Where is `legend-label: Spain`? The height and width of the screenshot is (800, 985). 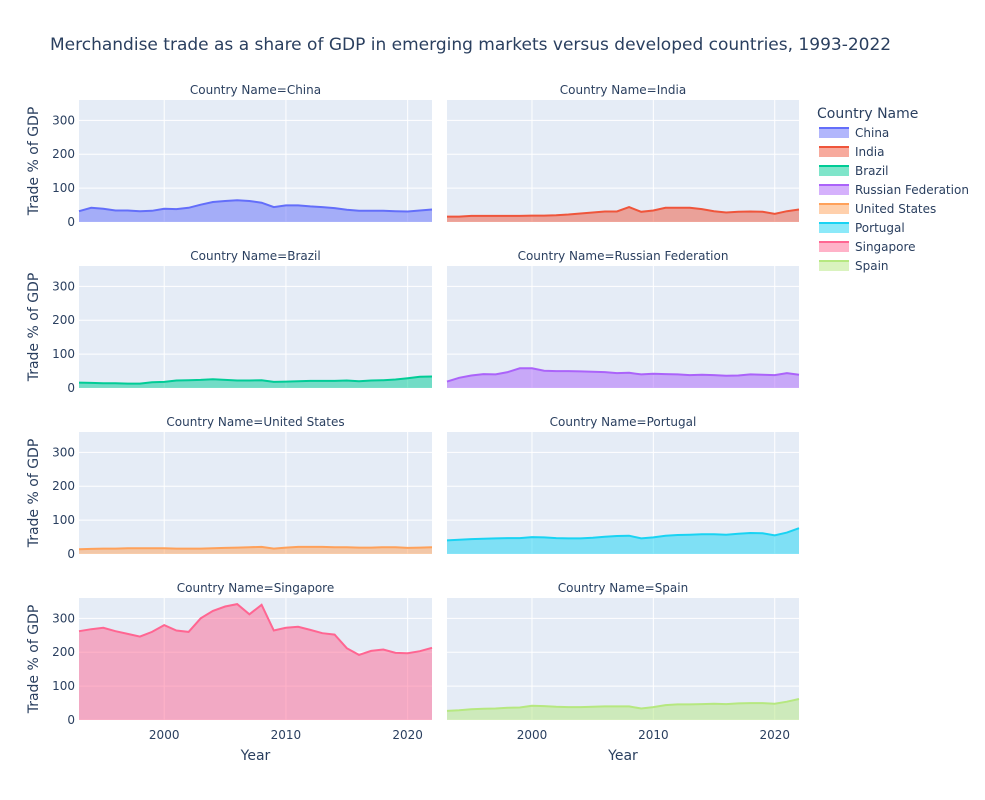
legend-label: Spain is located at coordinates (872, 266).